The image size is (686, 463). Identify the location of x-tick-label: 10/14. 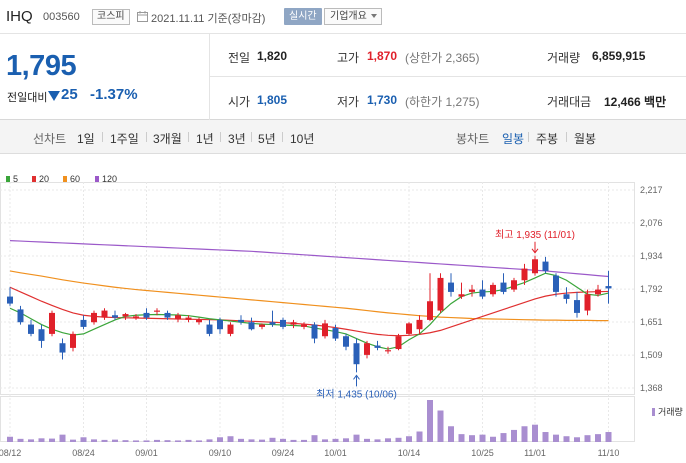
(409, 453).